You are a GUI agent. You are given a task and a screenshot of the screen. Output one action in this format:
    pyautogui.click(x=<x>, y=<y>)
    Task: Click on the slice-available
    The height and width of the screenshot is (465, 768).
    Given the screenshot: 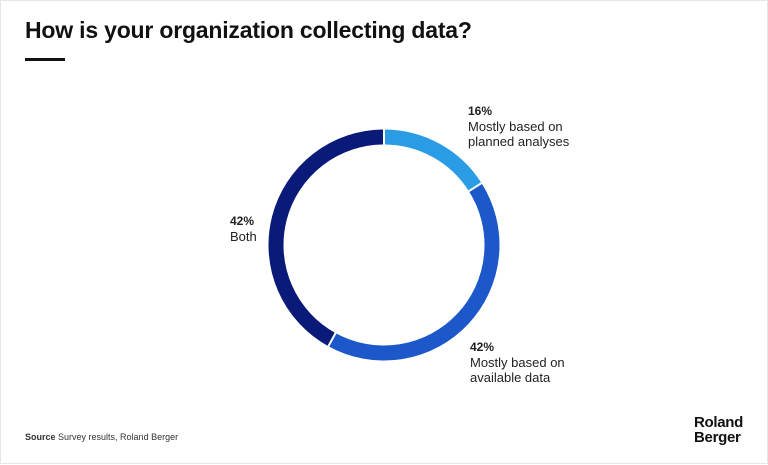 What is the action you would take?
    pyautogui.click(x=414, y=272)
    